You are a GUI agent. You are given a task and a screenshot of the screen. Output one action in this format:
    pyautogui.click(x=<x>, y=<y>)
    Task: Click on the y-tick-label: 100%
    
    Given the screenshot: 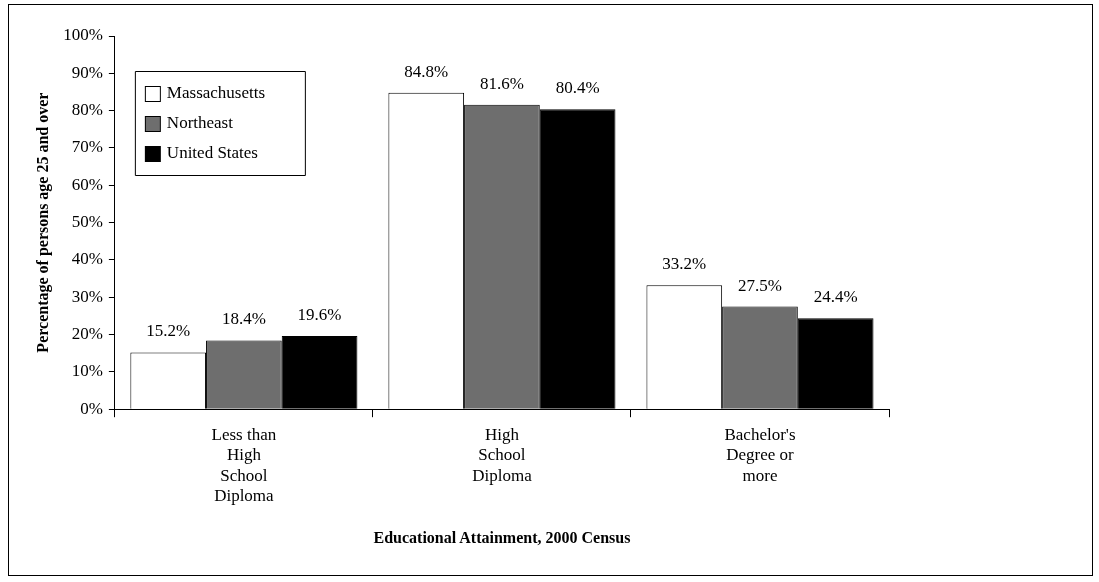 What is the action you would take?
    pyautogui.click(x=83, y=35)
    